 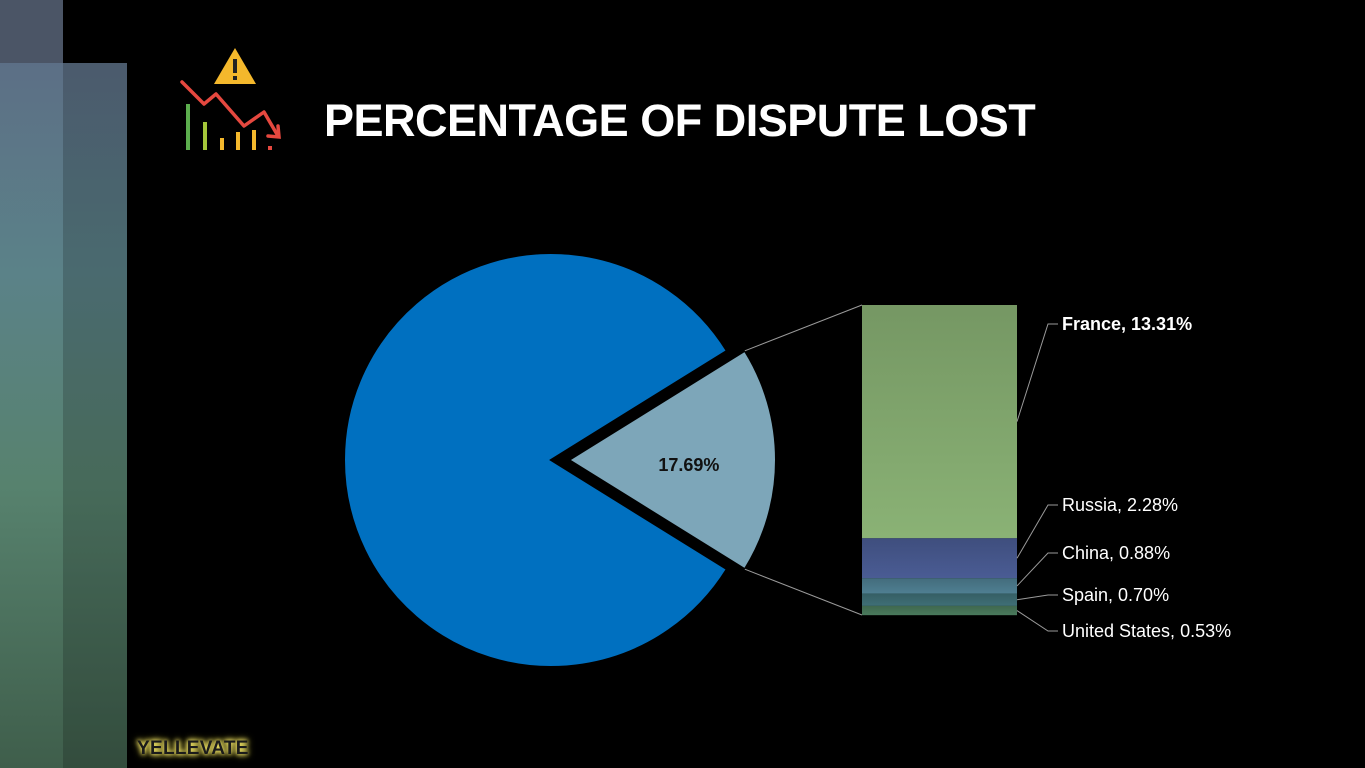 I want to click on bar-segment-france, so click(x=939, y=422).